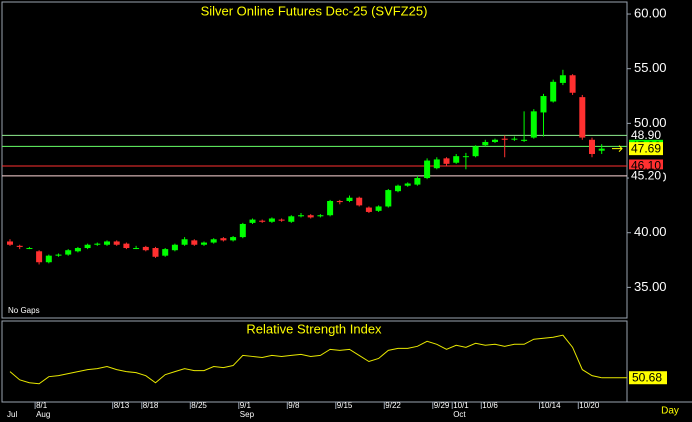  I want to click on rsi-value-box, so click(648, 378).